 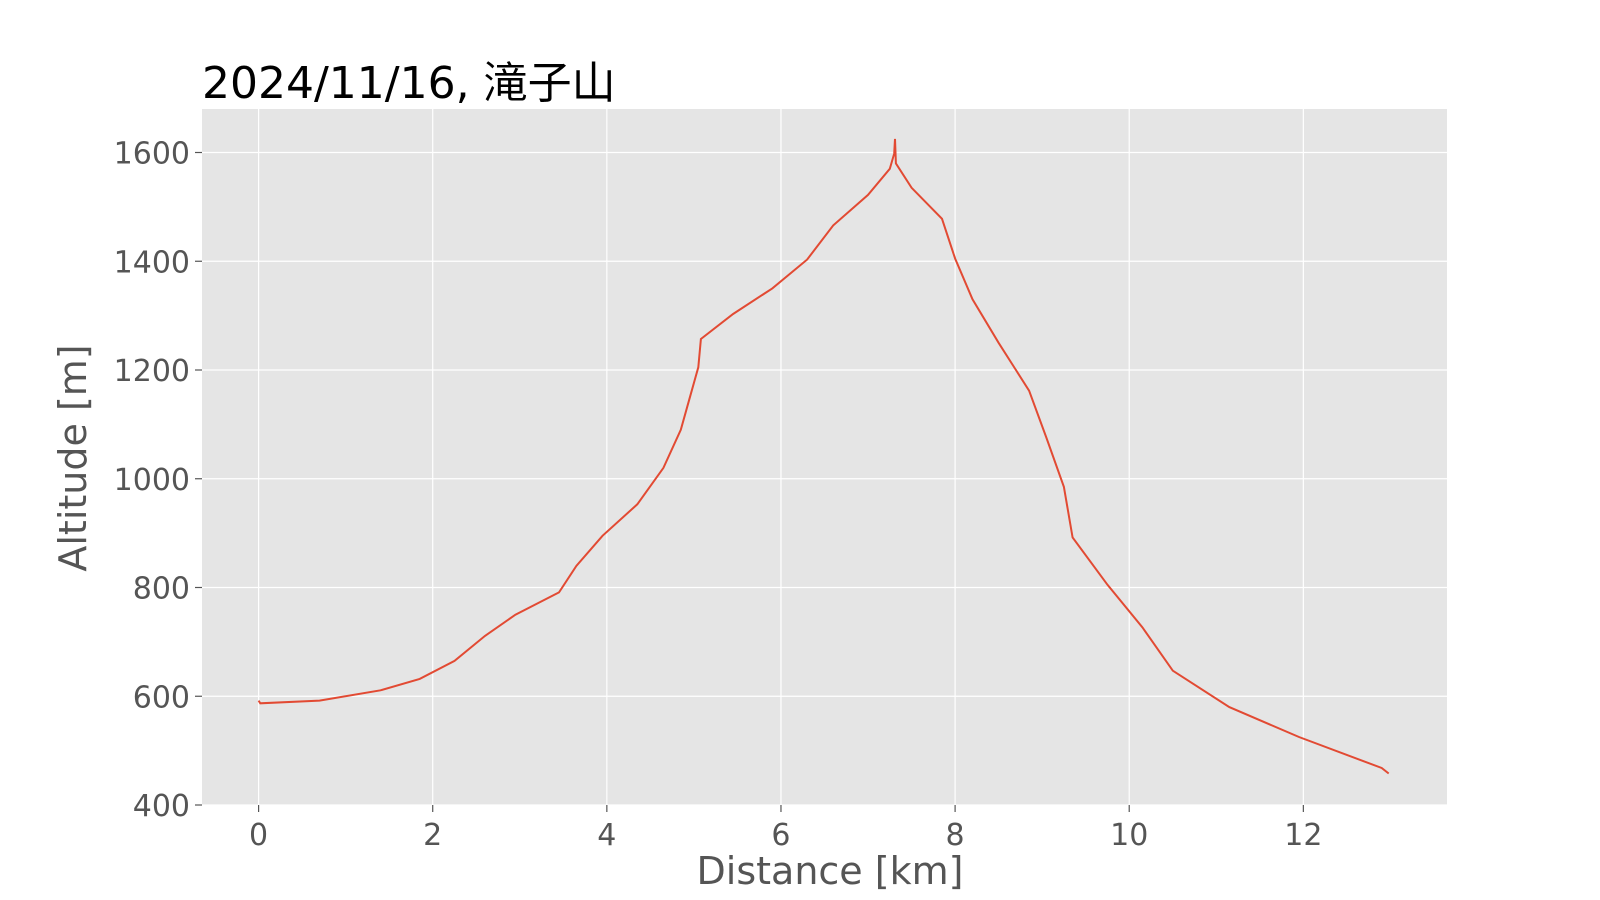 I want to click on x-tick-label: 10, so click(x=1129, y=835).